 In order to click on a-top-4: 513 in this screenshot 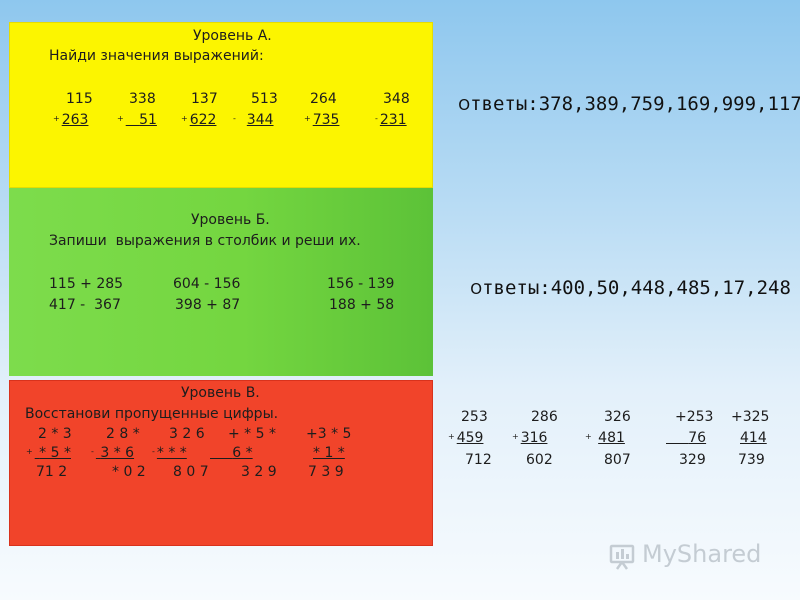, I will do `click(264, 99)`.